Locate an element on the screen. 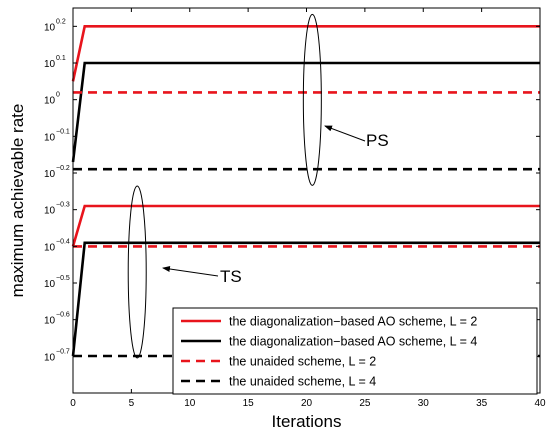 This screenshot has height=445, width=550. y-tick-exponent: 0 is located at coordinates (58, 95).